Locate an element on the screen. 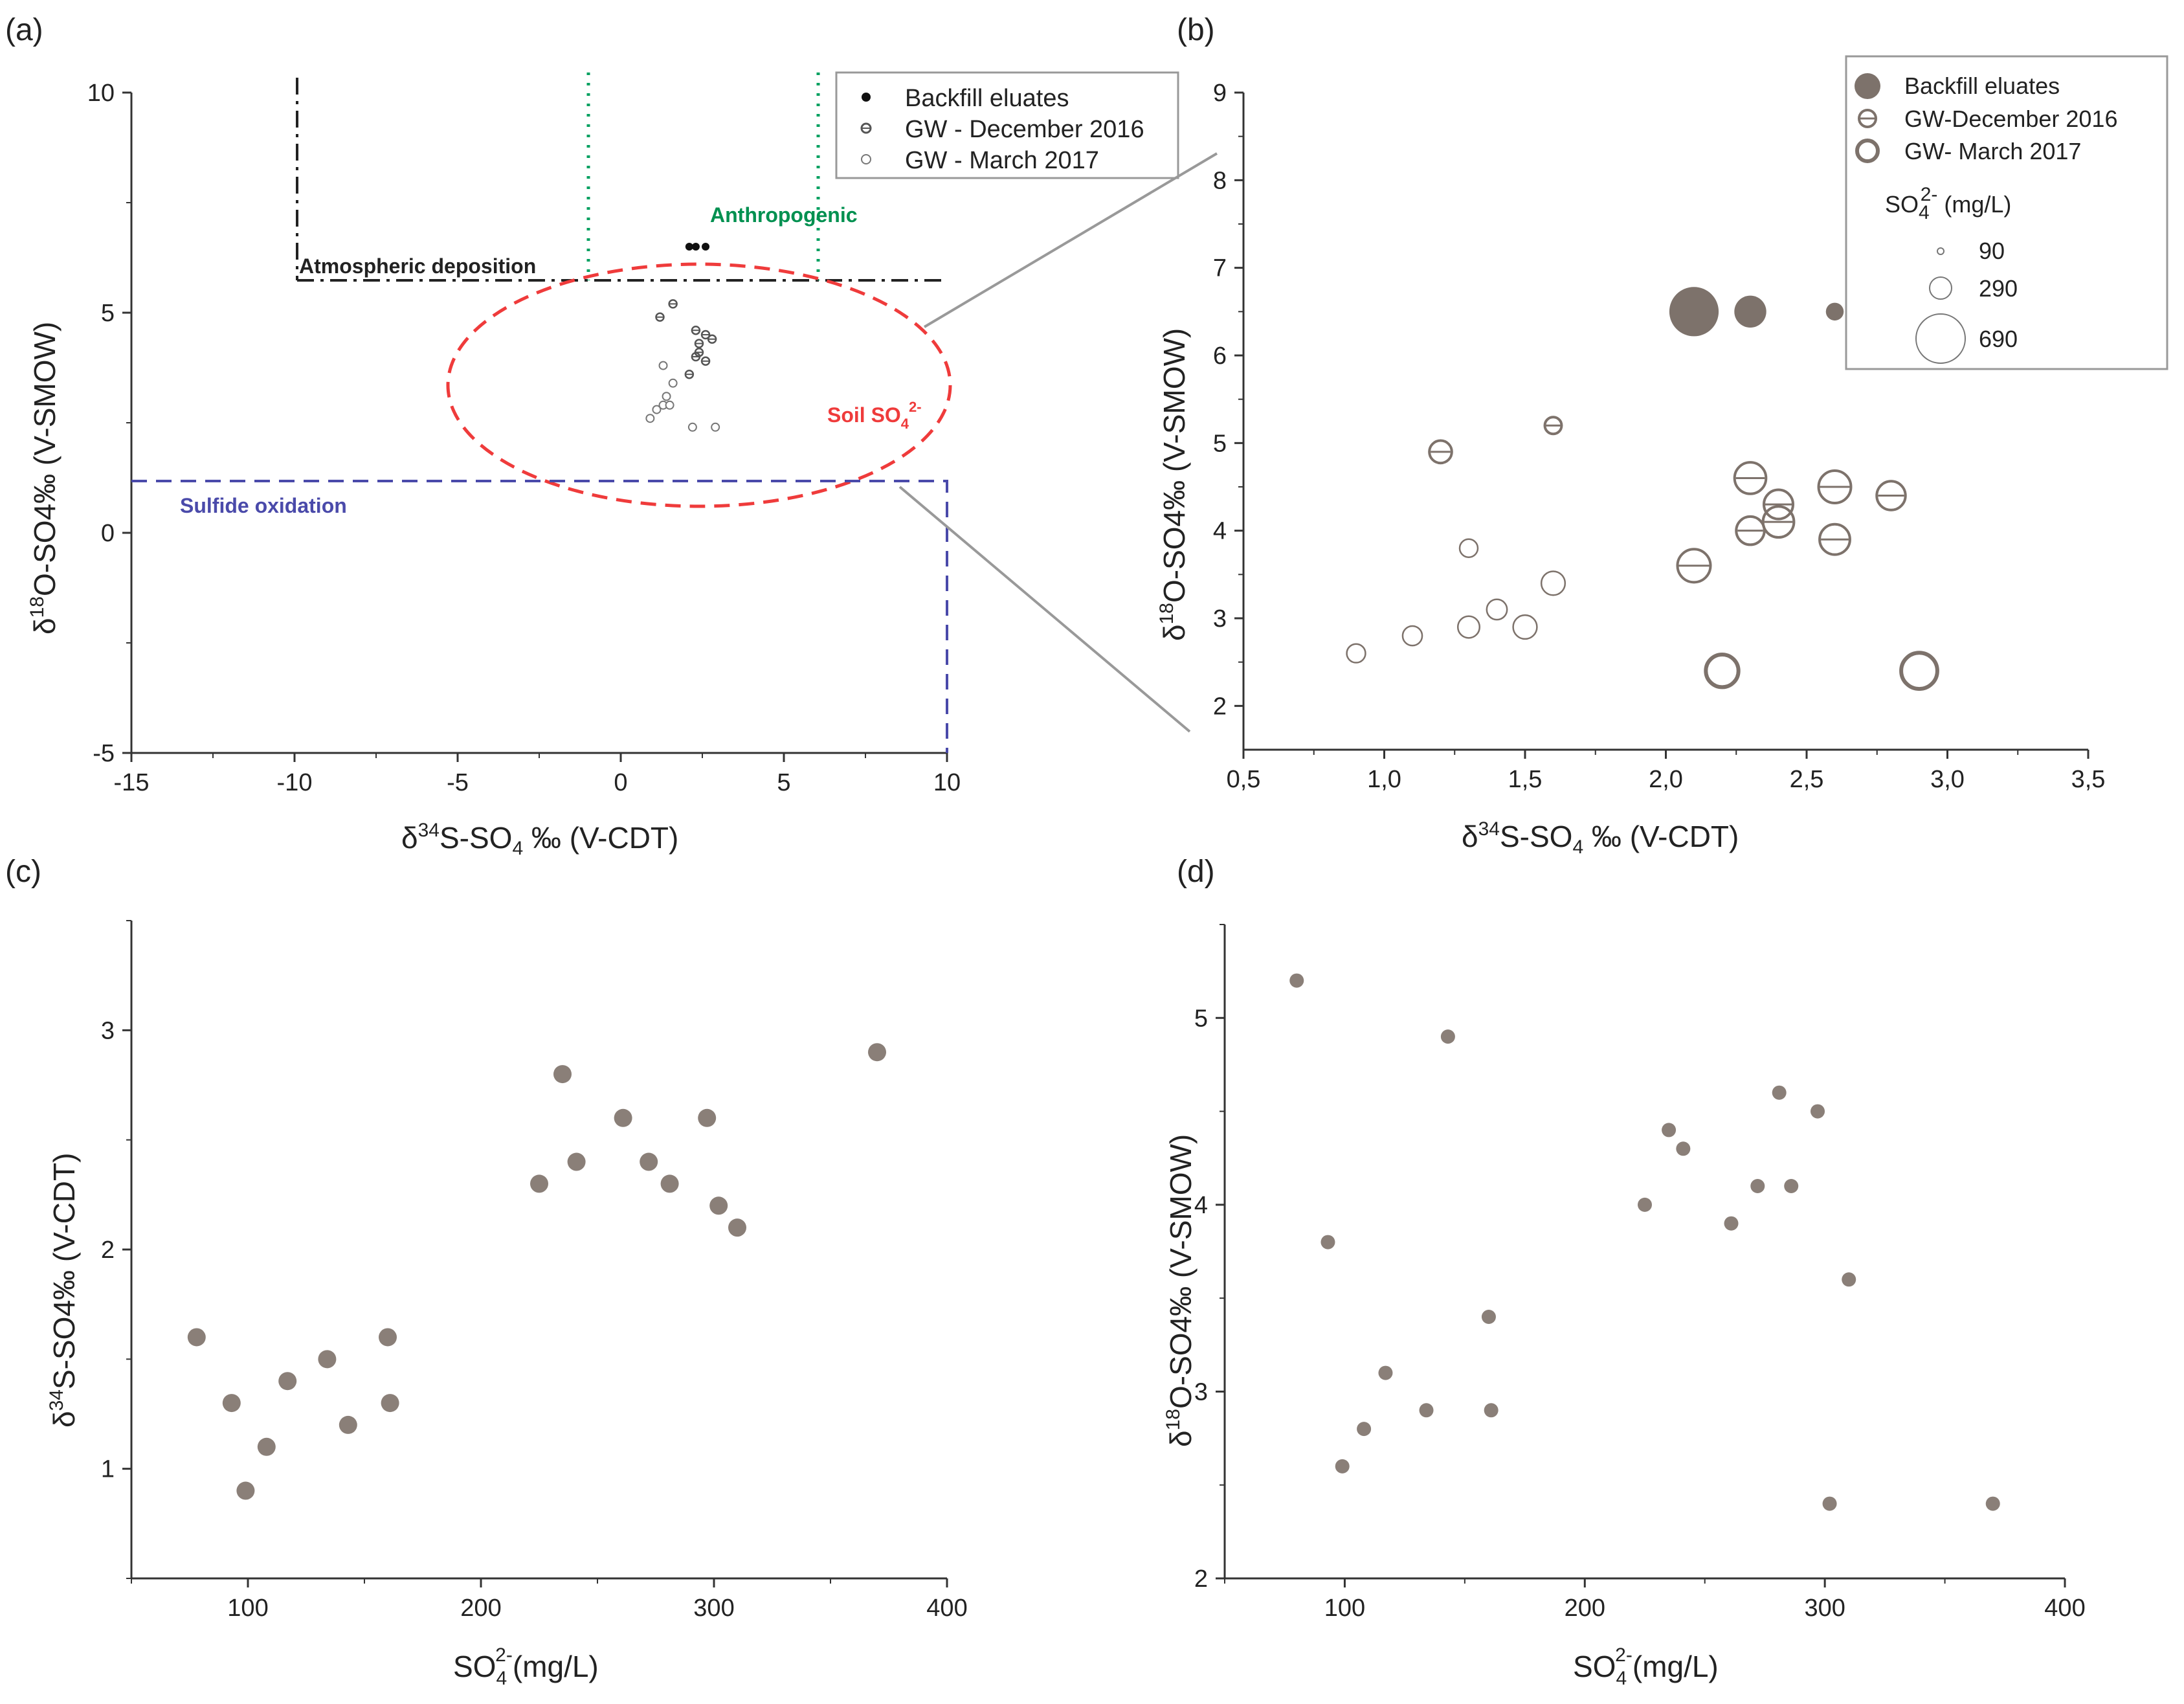 The height and width of the screenshot is (1704, 2184). x-tick-label: 0 is located at coordinates (620, 782).